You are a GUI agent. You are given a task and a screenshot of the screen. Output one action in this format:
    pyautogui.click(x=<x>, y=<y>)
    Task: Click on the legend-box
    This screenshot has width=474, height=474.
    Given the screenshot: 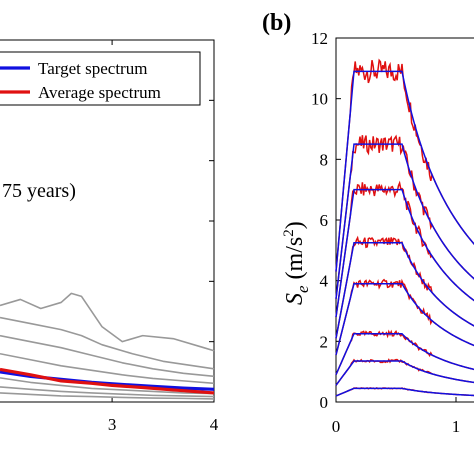 What is the action you would take?
    pyautogui.click(x=100, y=78)
    